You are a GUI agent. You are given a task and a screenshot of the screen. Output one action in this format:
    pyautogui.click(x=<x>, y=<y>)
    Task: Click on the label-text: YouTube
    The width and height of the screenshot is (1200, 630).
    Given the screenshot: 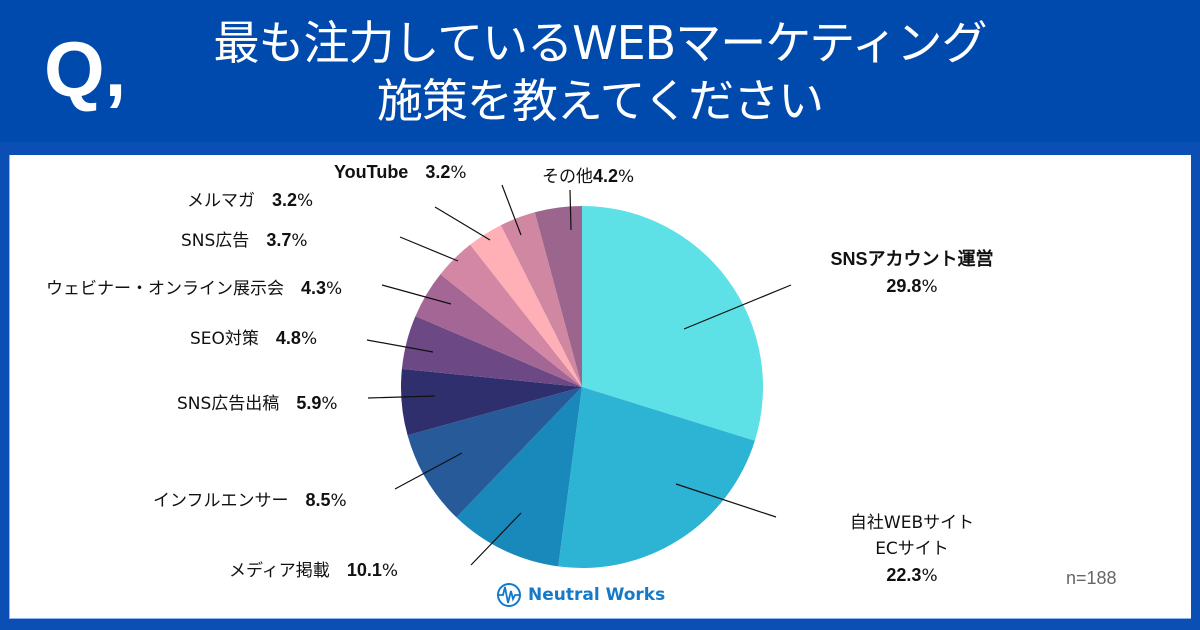 What is the action you would take?
    pyautogui.click(x=371, y=172)
    